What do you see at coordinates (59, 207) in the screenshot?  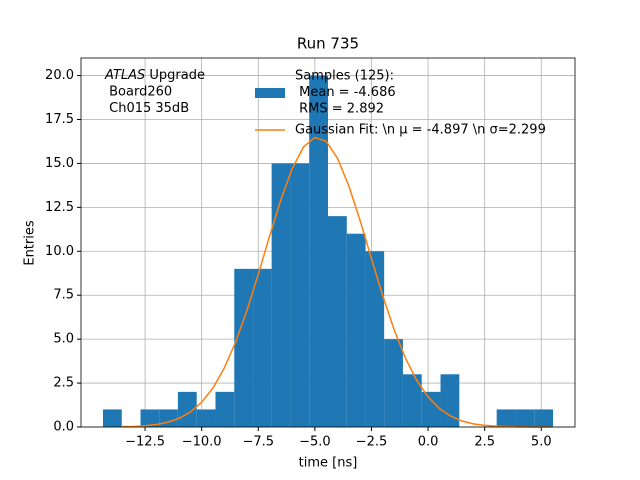 I see `y-tick-label: 12.5` at bounding box center [59, 207].